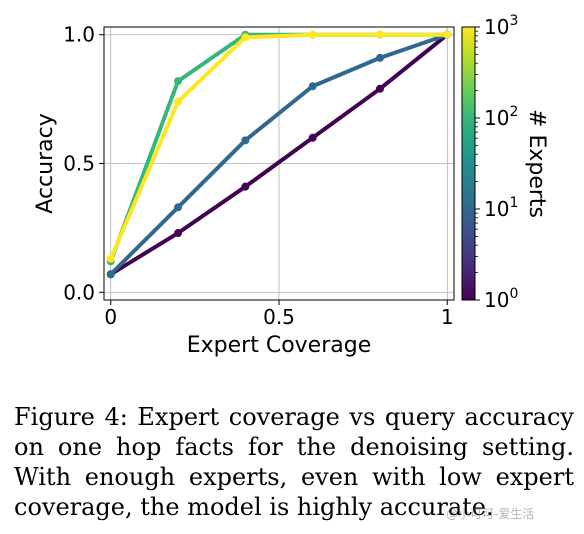 The width and height of the screenshot is (584, 534). Describe the element at coordinates (501, 117) in the screenshot. I see `colorbar-tick-label: 10²` at that location.